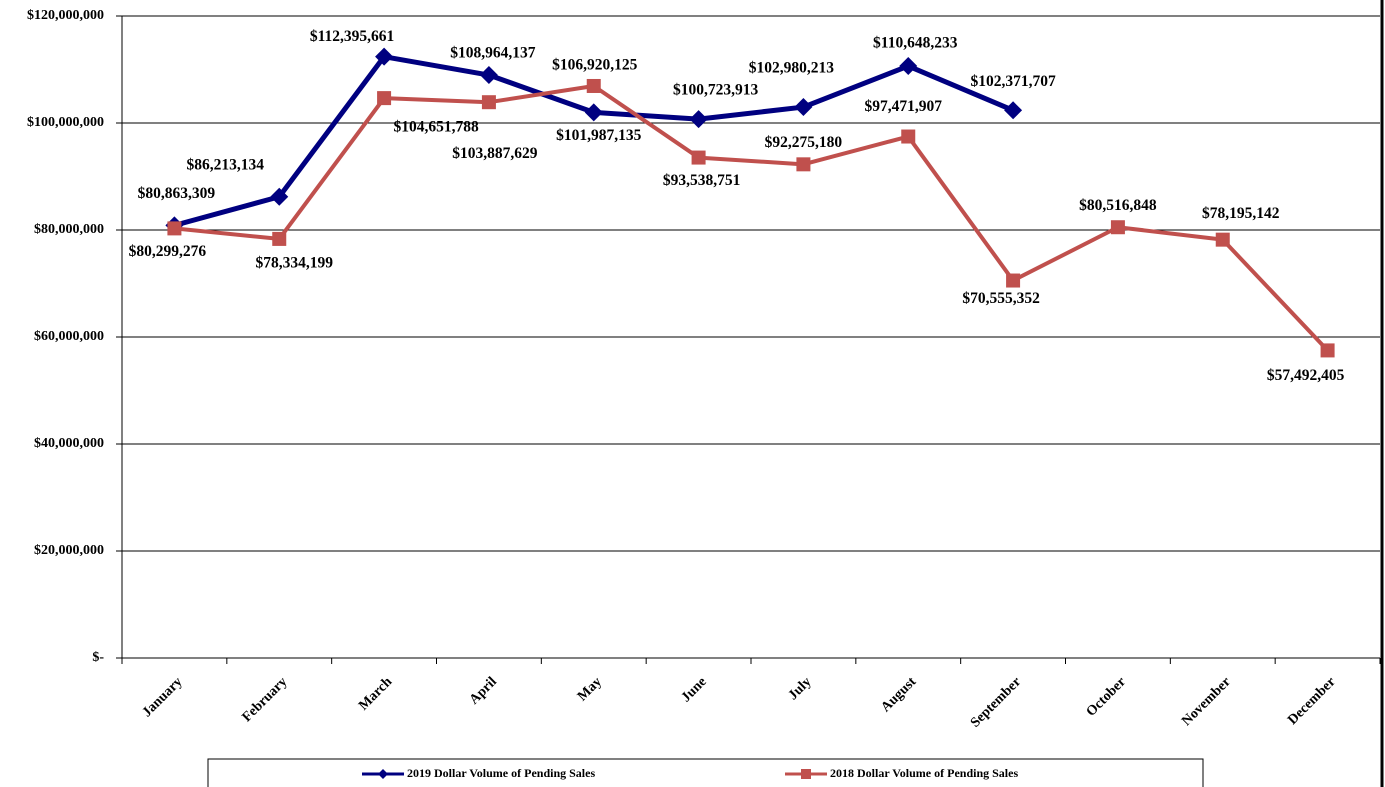 This screenshot has height=787, width=1385. I want to click on data-label: $100,723,913, so click(716, 90).